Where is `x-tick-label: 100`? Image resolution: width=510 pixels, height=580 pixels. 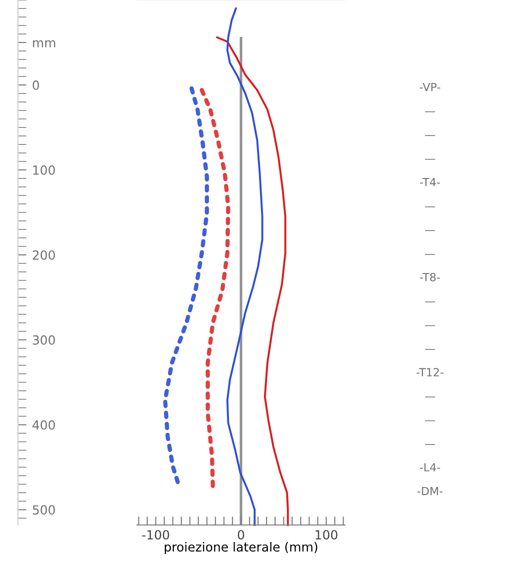 x-tick-label: 100 is located at coordinates (327, 535).